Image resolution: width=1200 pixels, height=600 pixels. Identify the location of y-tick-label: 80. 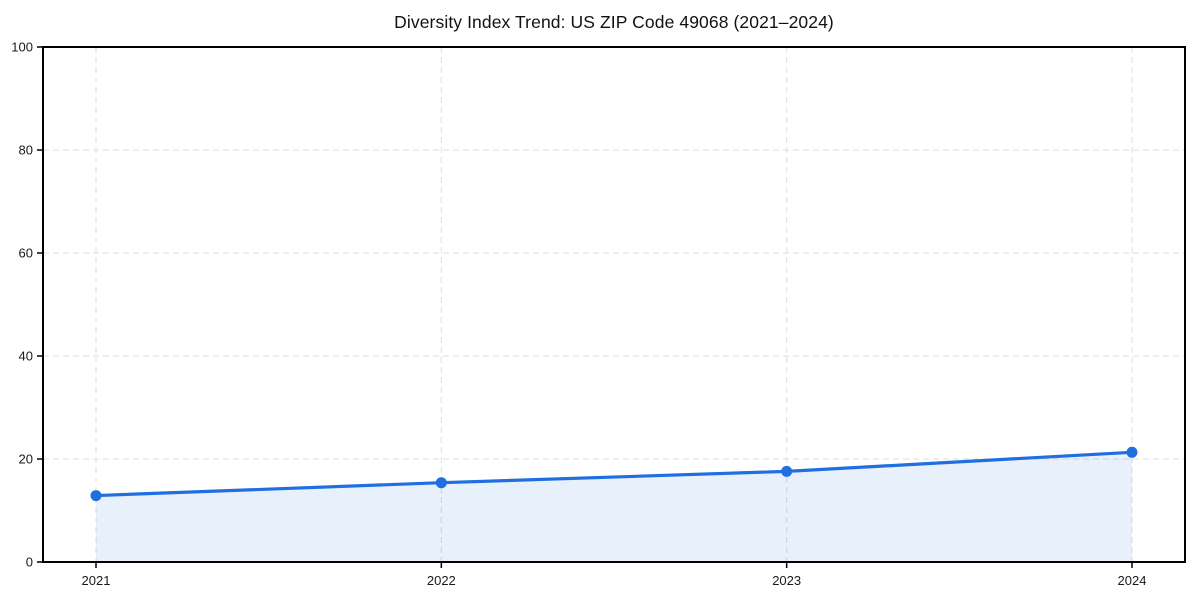
(26, 150).